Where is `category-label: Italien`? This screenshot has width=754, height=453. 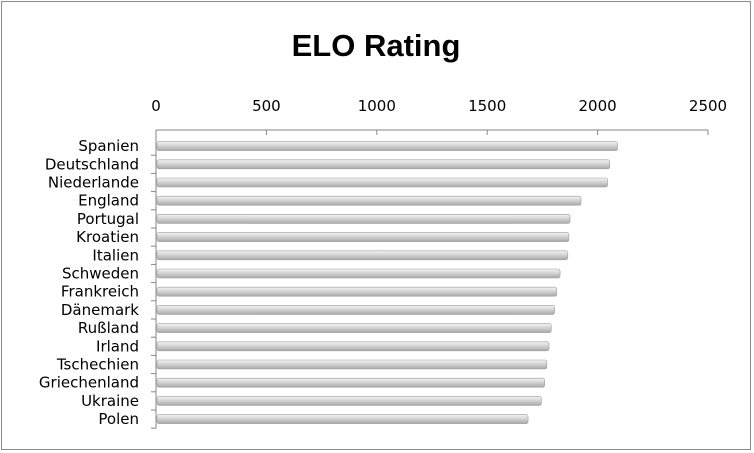 category-label: Italien is located at coordinates (115, 255).